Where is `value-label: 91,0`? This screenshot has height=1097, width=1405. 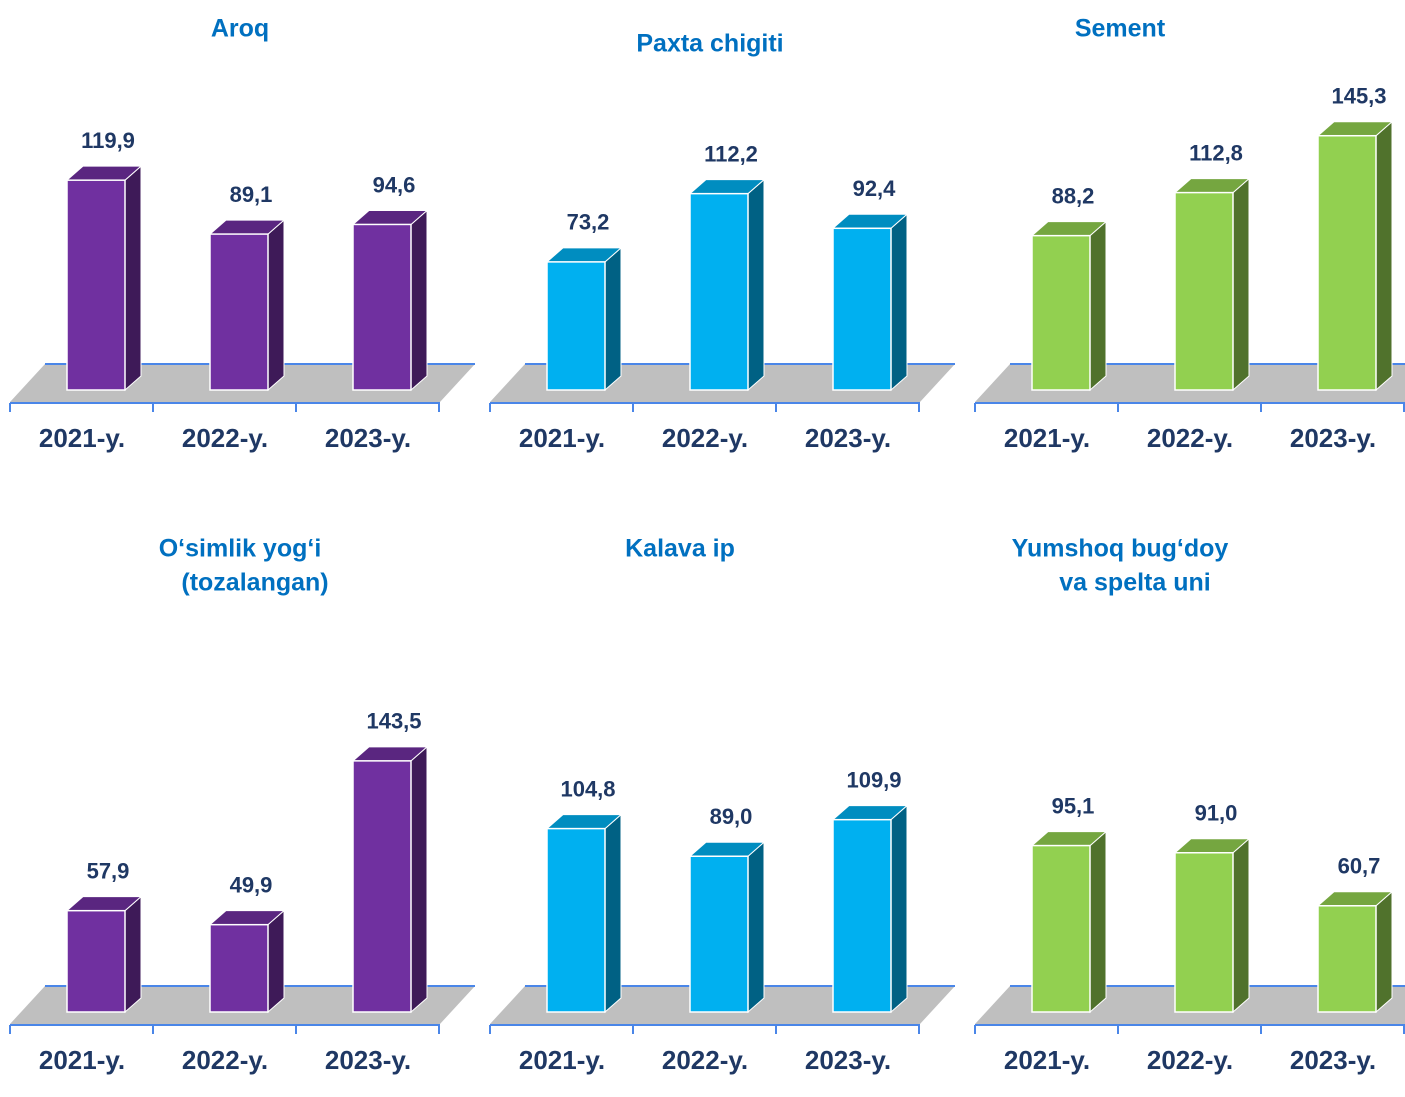
value-label: 91,0 is located at coordinates (1216, 813).